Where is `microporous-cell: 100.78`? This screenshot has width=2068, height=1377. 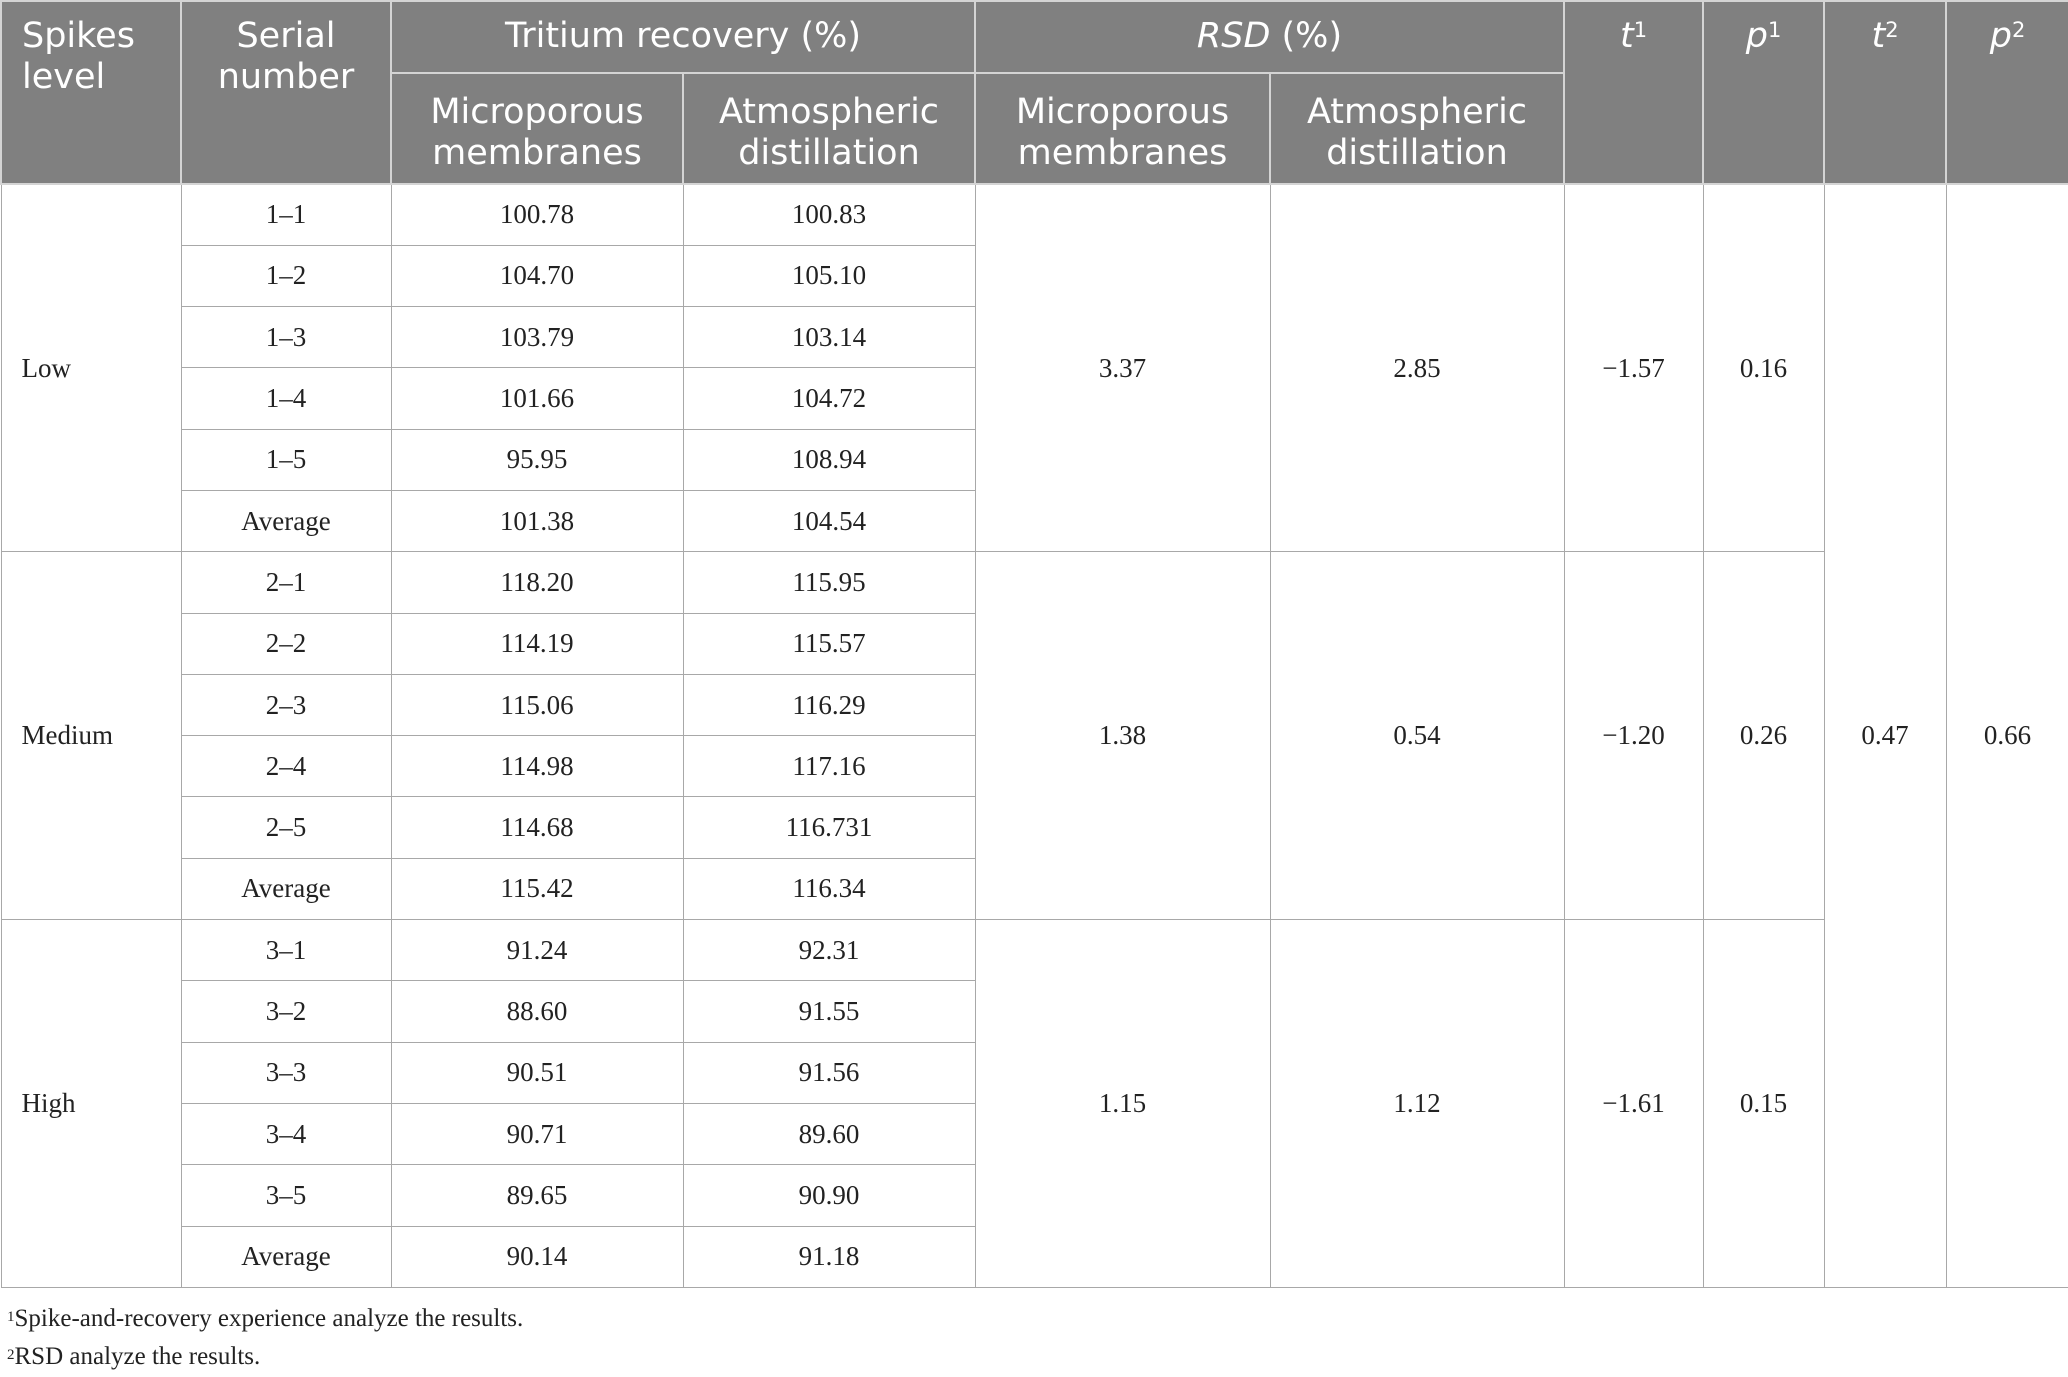
microporous-cell: 100.78 is located at coordinates (537, 214).